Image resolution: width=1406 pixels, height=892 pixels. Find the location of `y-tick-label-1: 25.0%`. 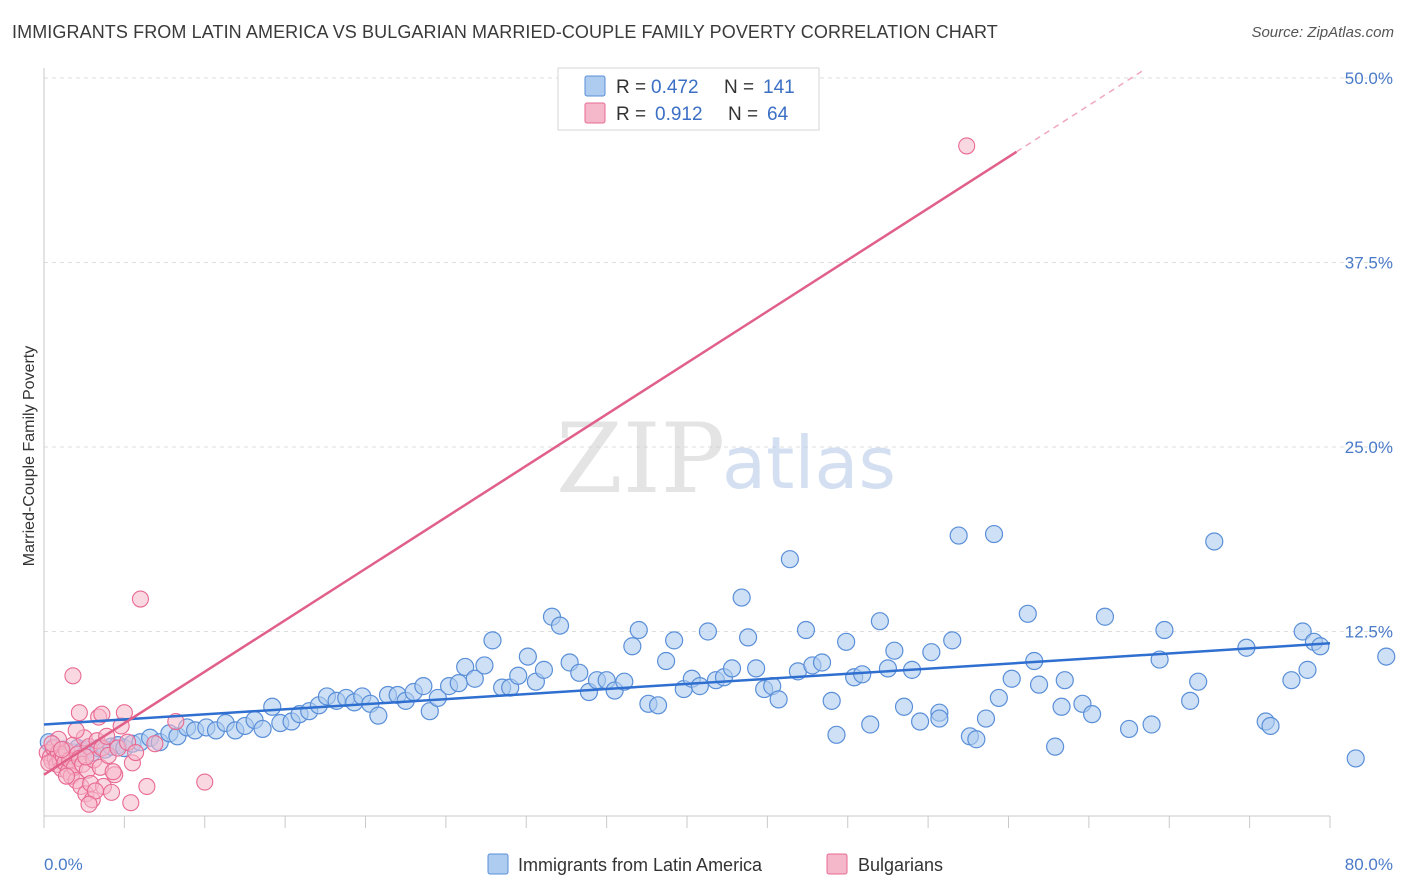

y-tick-label-1: 25.0% is located at coordinates (1369, 447).